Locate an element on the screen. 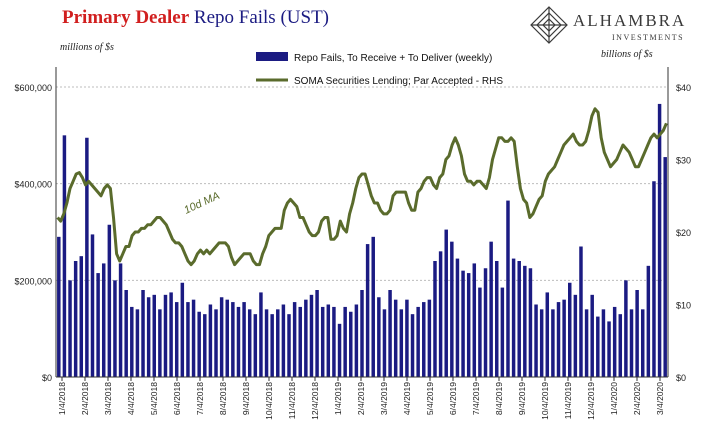  x-tick-label: 11/4/2019 is located at coordinates (568, 400).